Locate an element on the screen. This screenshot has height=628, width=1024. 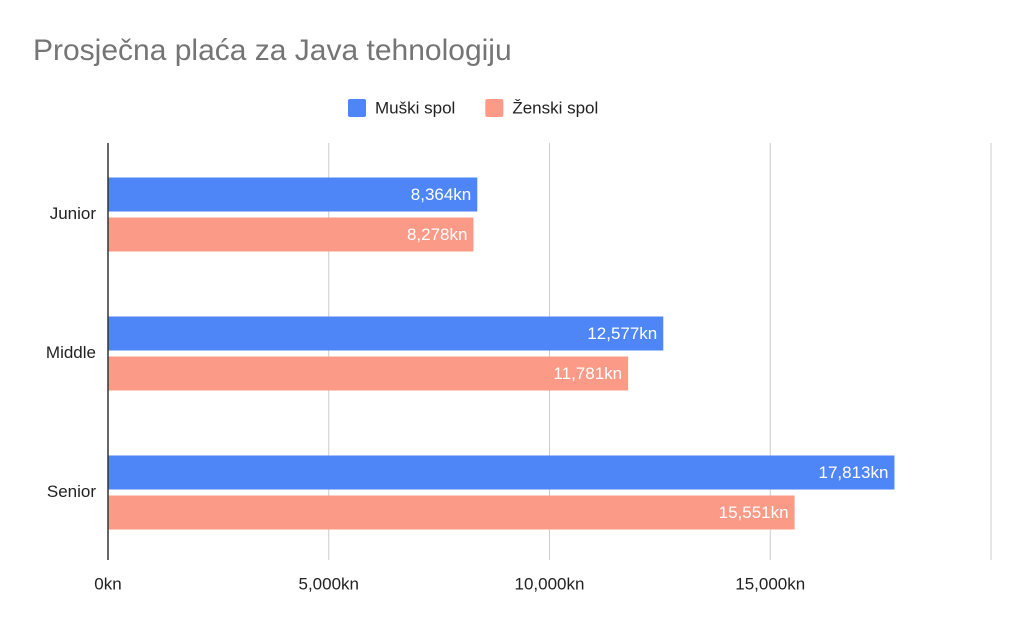
chart-title: Prosječna plaća za Java tehnologiju is located at coordinates (272, 50).